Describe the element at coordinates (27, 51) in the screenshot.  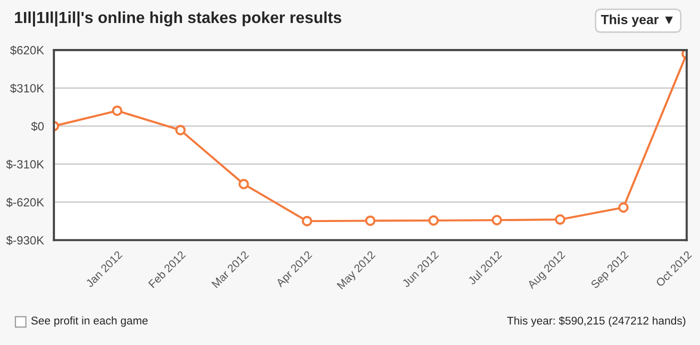
I see `y-tick-label: $620K` at that location.